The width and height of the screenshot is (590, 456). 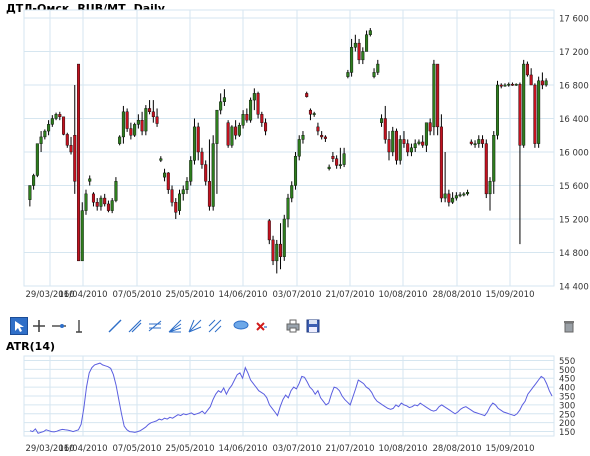 I want to click on fibonacci-fan-tool-button, so click(x=175, y=326).